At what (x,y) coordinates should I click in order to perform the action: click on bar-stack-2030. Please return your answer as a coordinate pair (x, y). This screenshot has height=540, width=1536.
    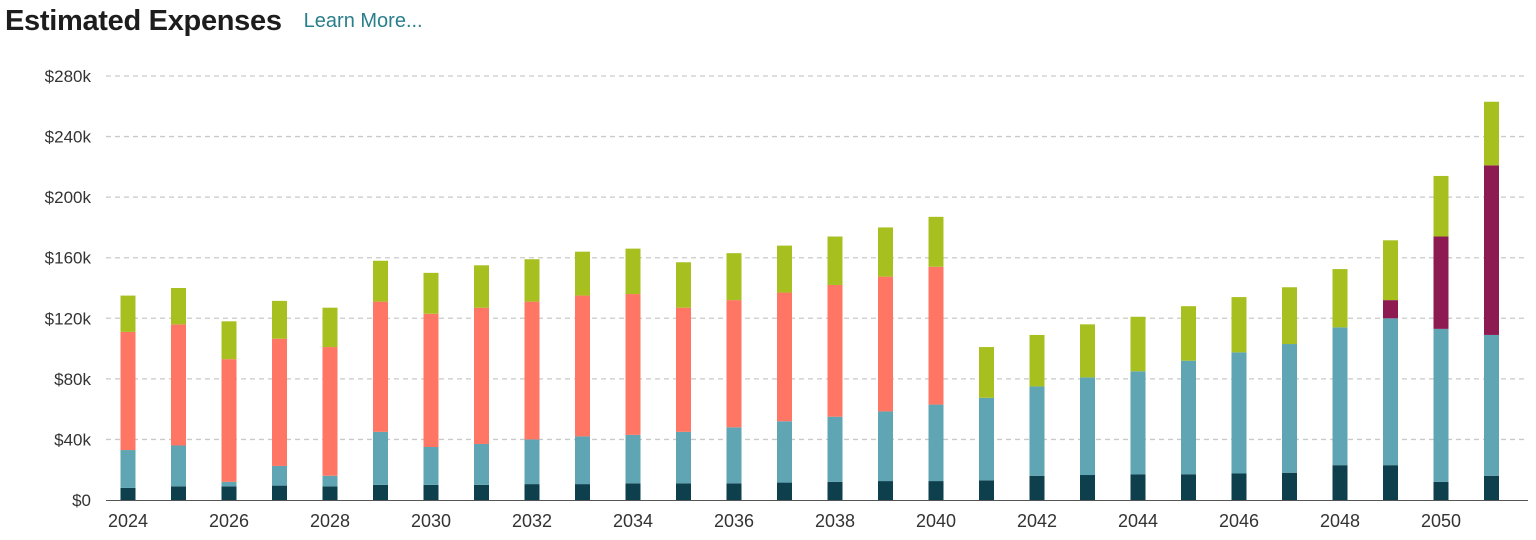
    Looking at the image, I should click on (431, 386).